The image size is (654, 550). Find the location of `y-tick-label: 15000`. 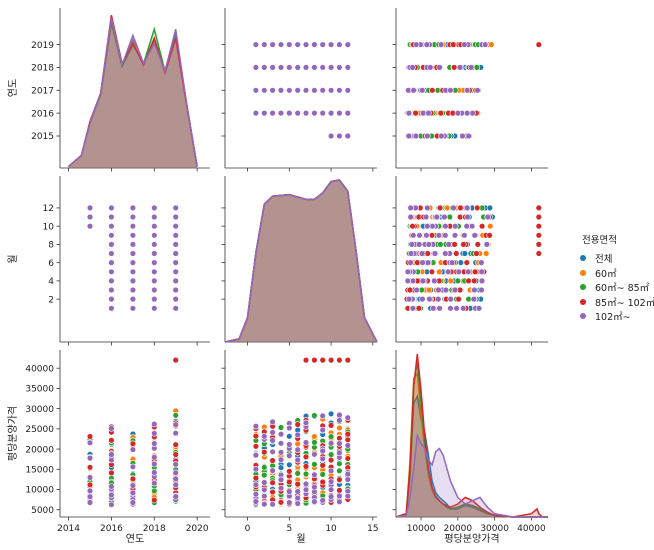

y-tick-label: 15000 is located at coordinates (39, 470).